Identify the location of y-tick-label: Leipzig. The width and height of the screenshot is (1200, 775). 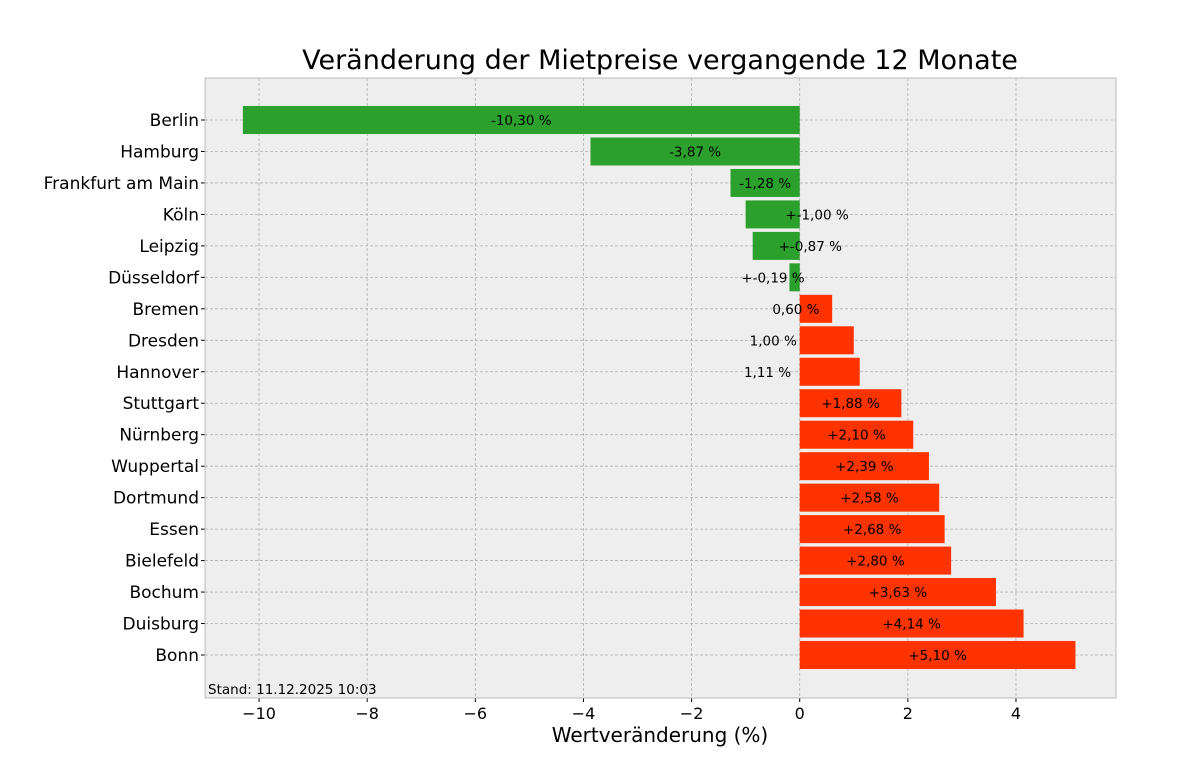
(169, 247).